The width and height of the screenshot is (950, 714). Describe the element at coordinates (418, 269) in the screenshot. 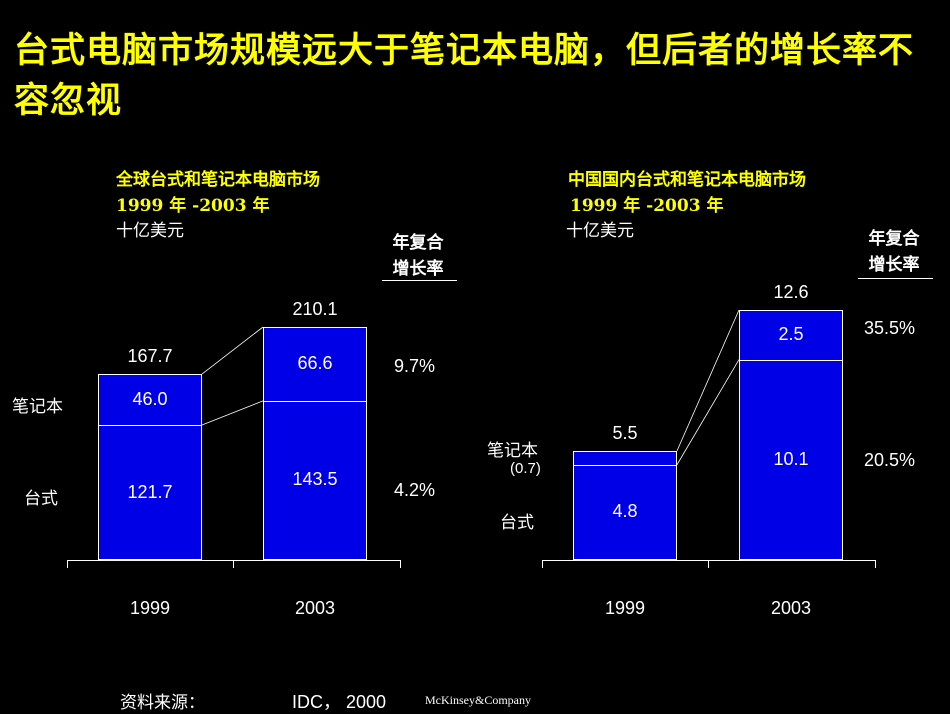

I see `left-cagr-header-line2: 增长率` at that location.